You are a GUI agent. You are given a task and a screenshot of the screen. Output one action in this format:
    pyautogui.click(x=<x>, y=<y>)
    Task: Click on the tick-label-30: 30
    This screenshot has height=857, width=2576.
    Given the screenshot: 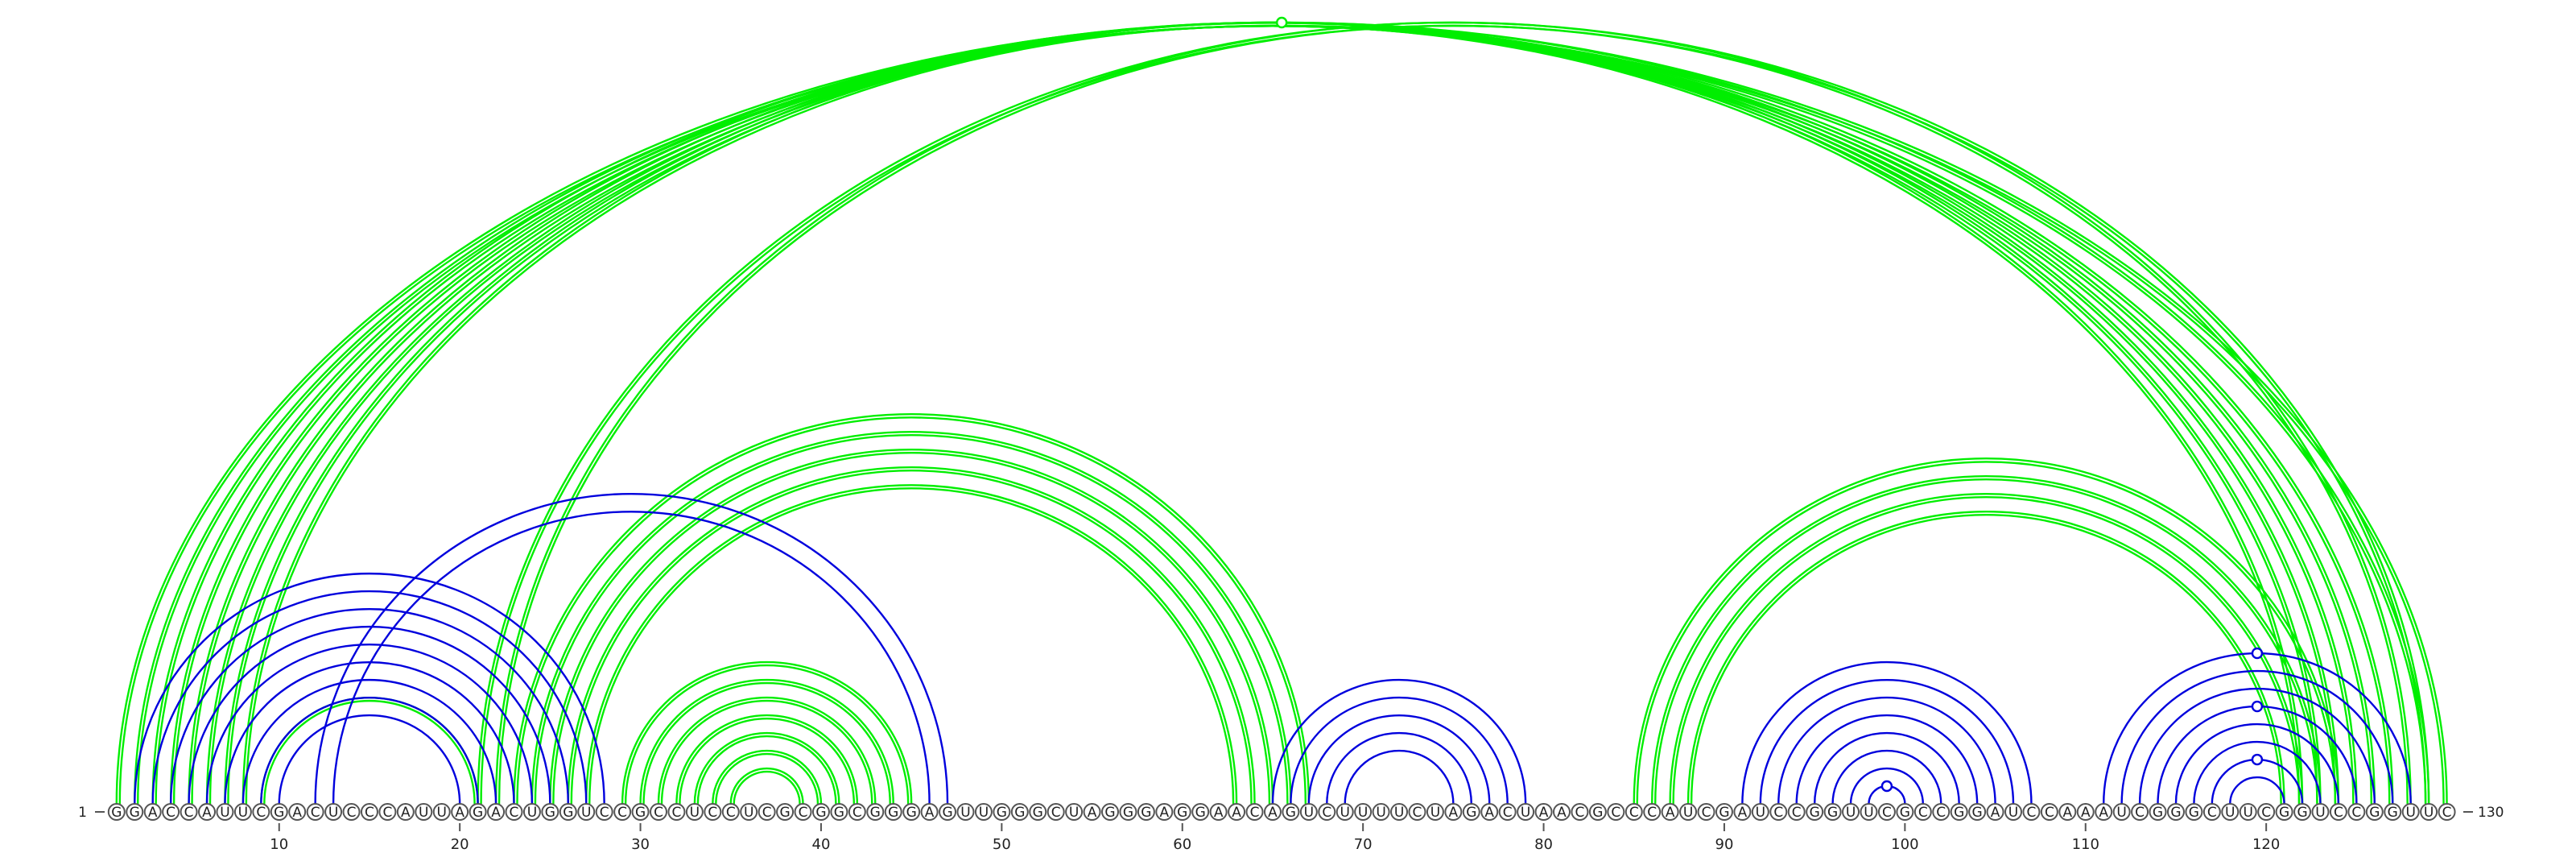 What is the action you would take?
    pyautogui.click(x=640, y=844)
    